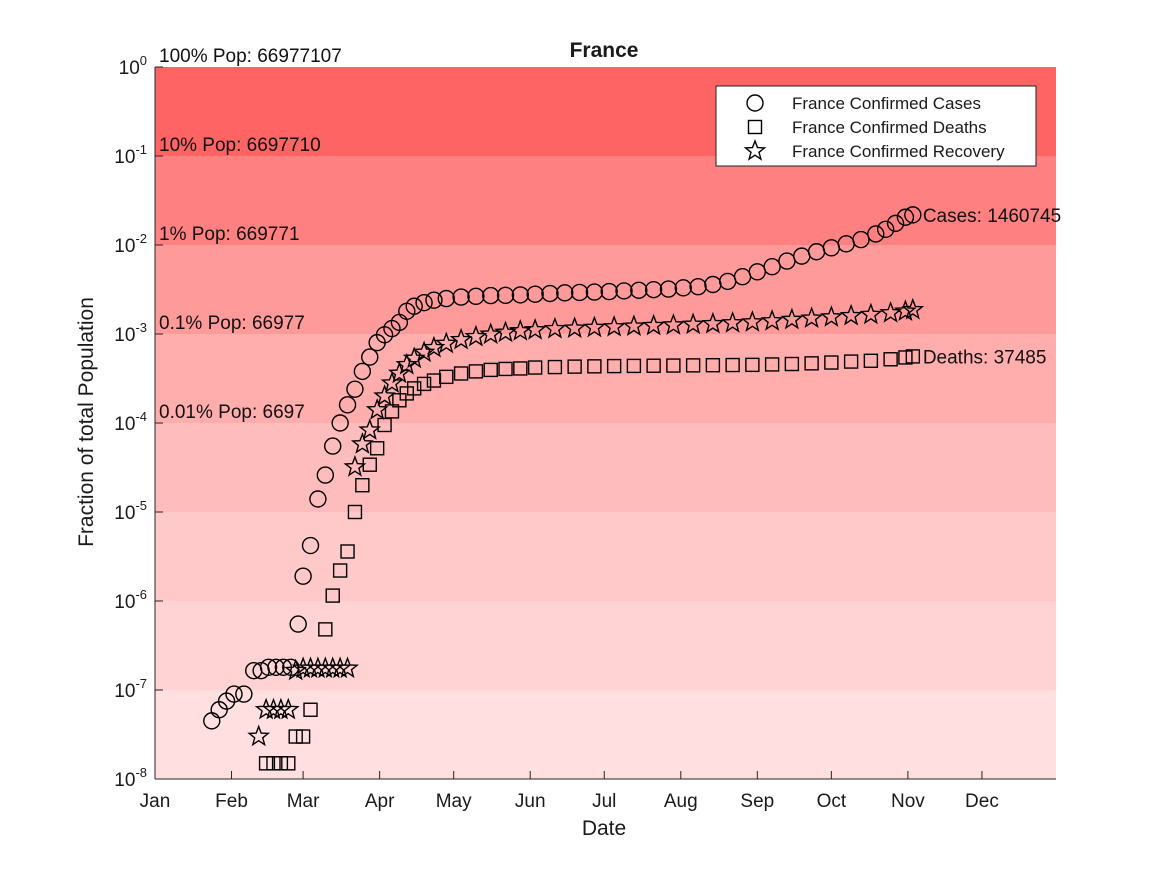  Describe the element at coordinates (141, 505) in the screenshot. I see `y-tick-exponent: -5` at that location.